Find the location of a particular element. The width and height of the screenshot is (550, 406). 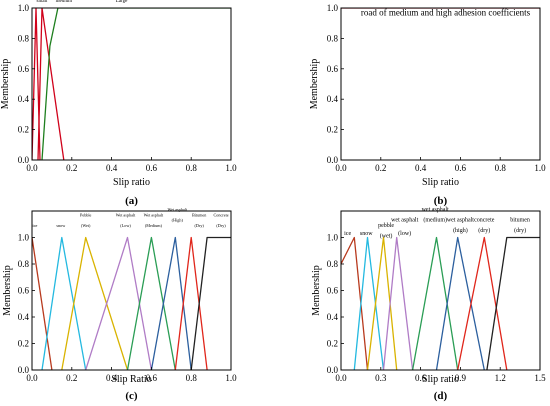

x-tick-label: 0.3 is located at coordinates (381, 378).